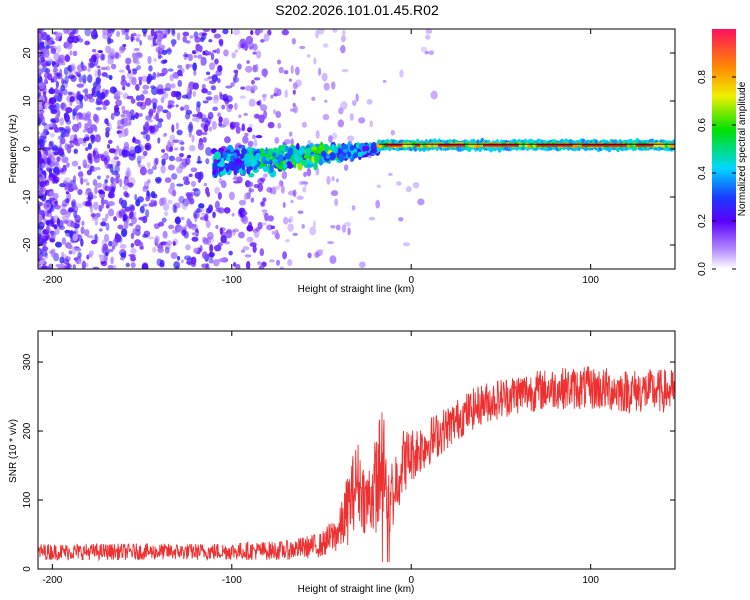 This screenshot has width=750, height=600. What do you see at coordinates (27, 53) in the screenshot?
I see `spectrogram-ytick-label: 20` at bounding box center [27, 53].